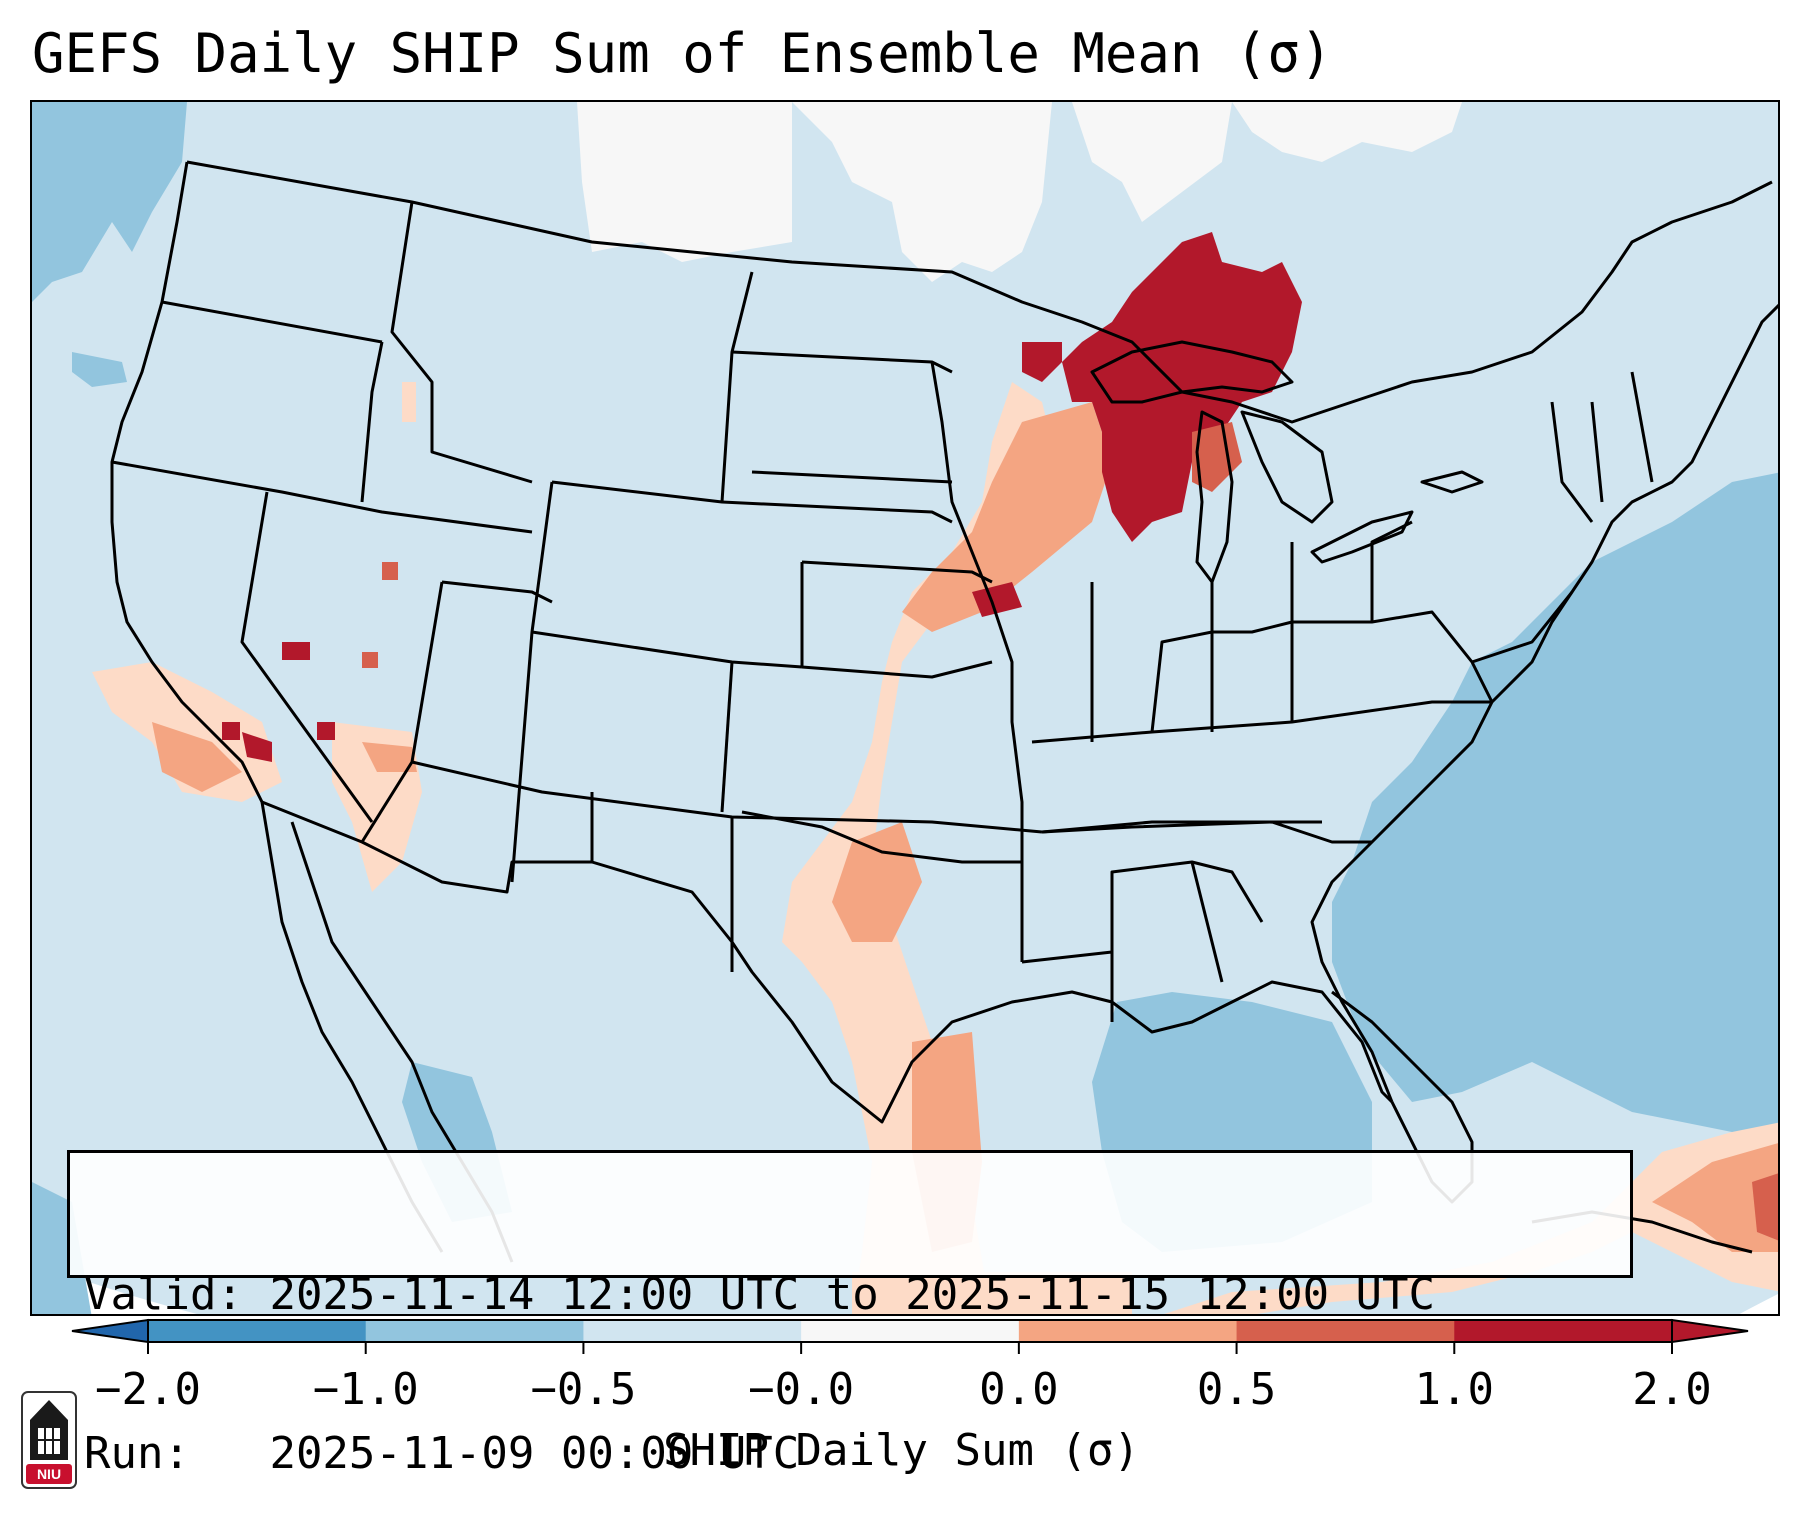  I want to click on iowa-moderate-area, so click(1007, 517).